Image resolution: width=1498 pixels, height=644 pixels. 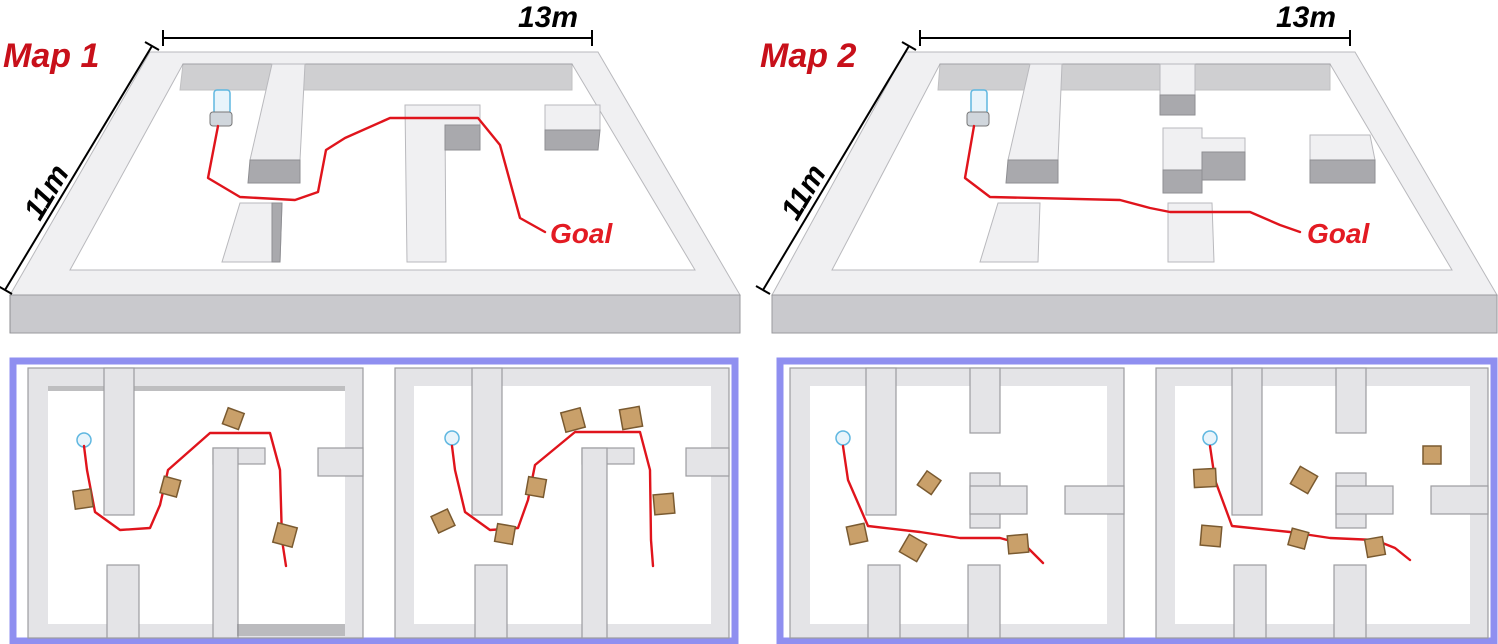 I want to click on map1-3d-path, so click(x=376, y=175).